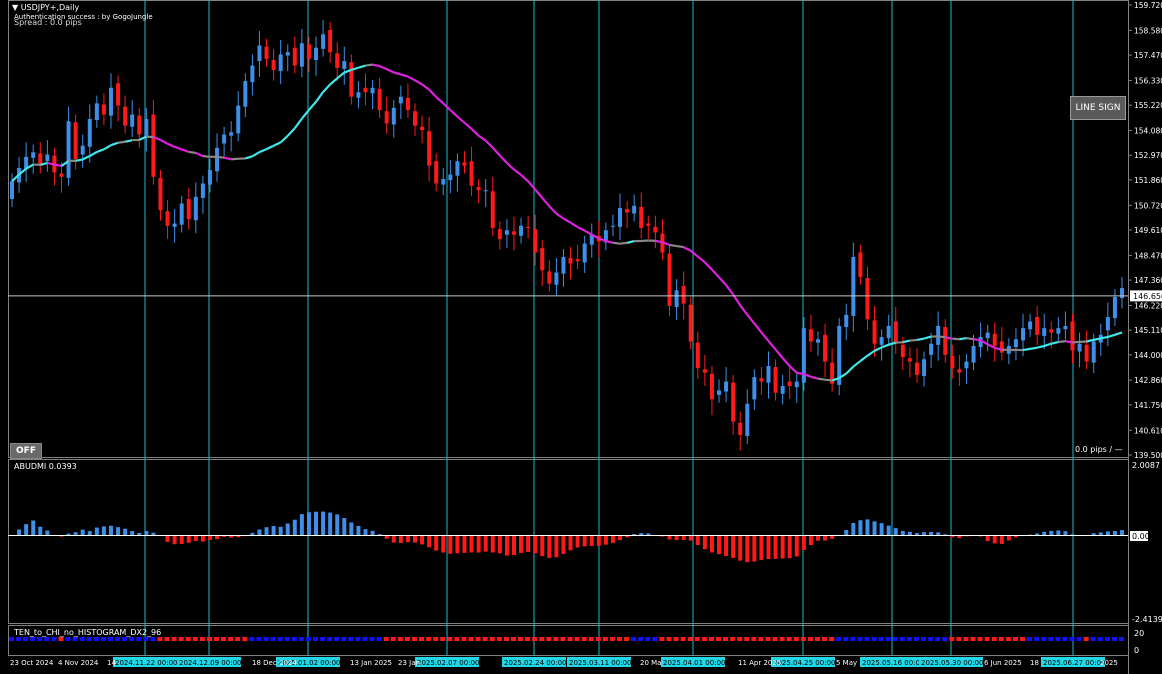 The width and height of the screenshot is (1162, 674). I want to click on line-sign-button: LINE SIGN, so click(1098, 108).